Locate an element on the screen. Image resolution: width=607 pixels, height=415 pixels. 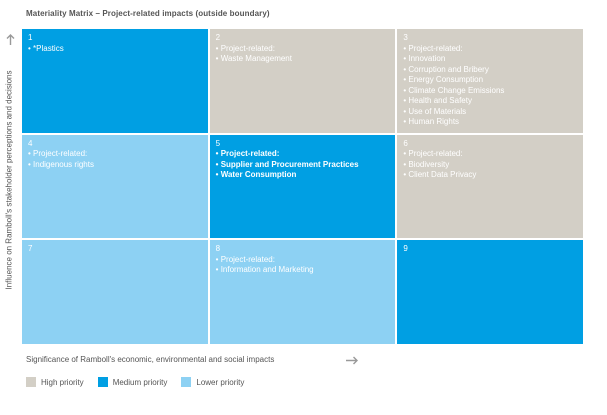
cell-items: *Plastics is located at coordinates (115, 49).